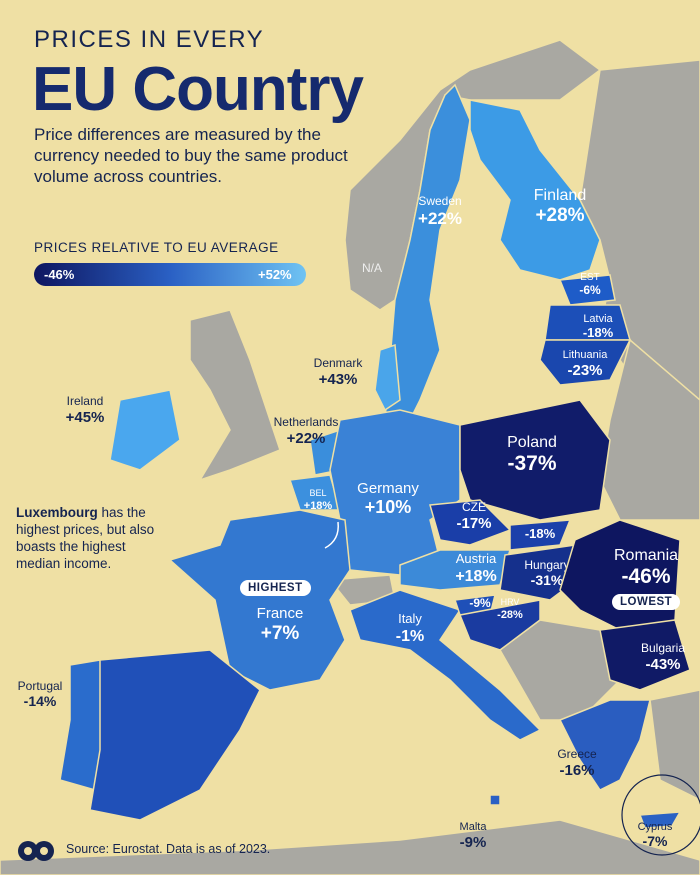 This screenshot has height=875, width=700. Describe the element at coordinates (36, 851) in the screenshot. I see `logo` at that location.